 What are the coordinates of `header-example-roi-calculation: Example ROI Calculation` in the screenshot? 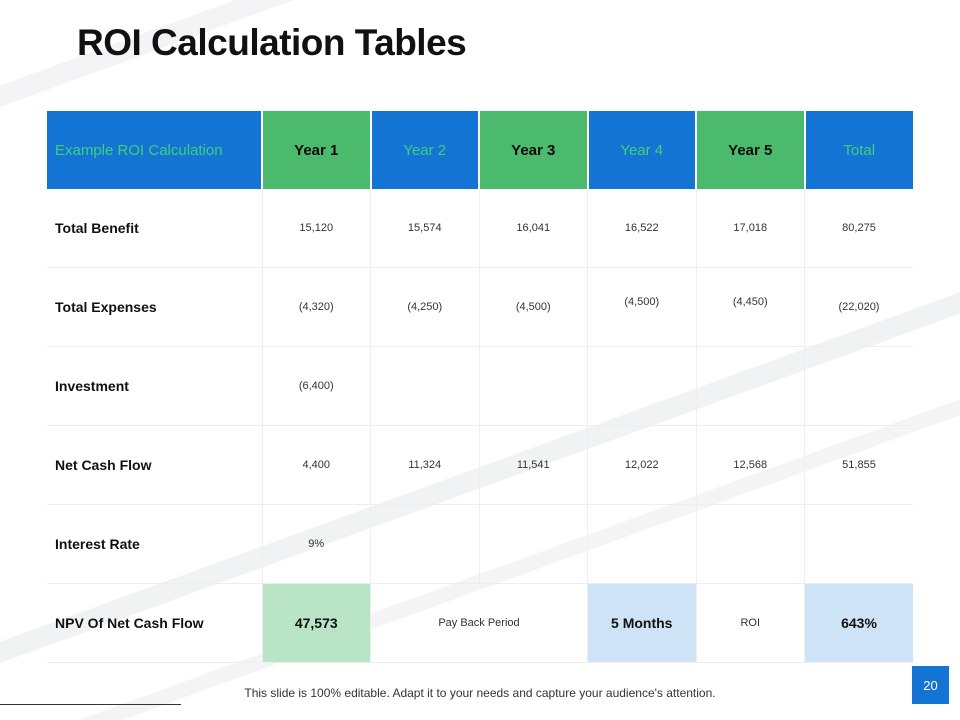 It's located at (155, 150).